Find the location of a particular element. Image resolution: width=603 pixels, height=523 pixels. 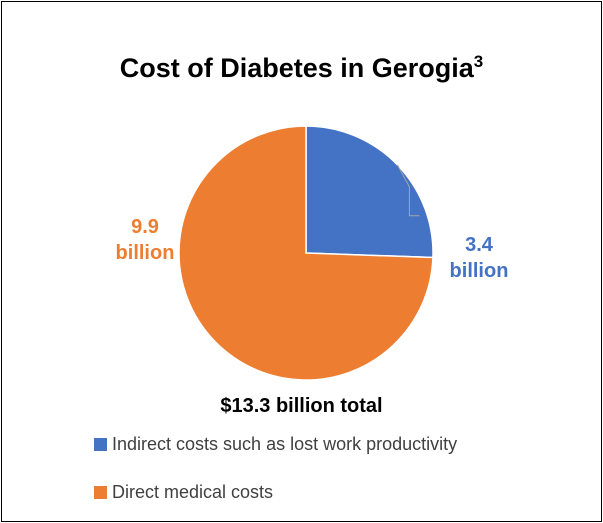

legend-label-direct: Direct medical costs is located at coordinates (193, 491).